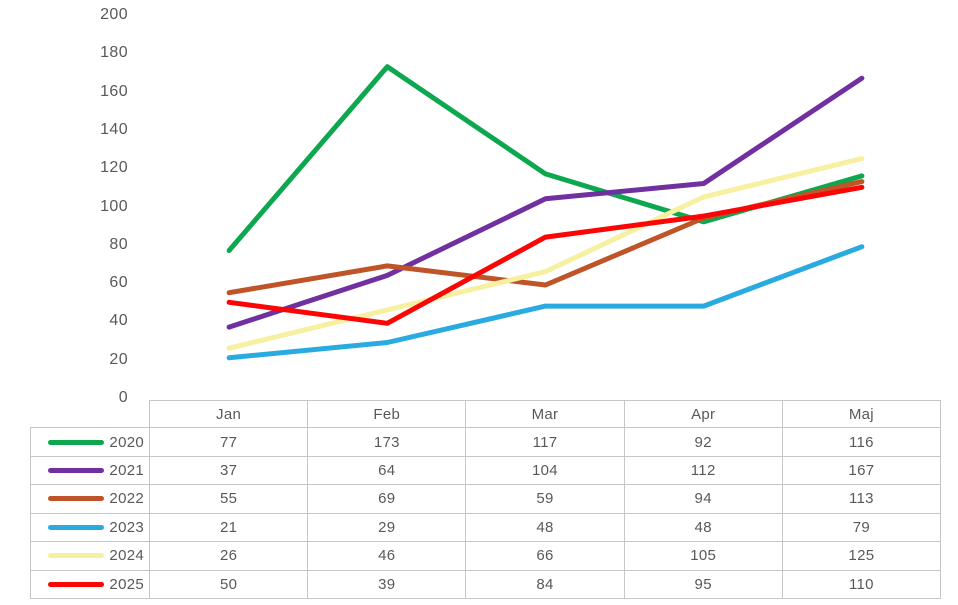 The image size is (958, 605). What do you see at coordinates (114, 91) in the screenshot?
I see `y-axis-tick-label: 160` at bounding box center [114, 91].